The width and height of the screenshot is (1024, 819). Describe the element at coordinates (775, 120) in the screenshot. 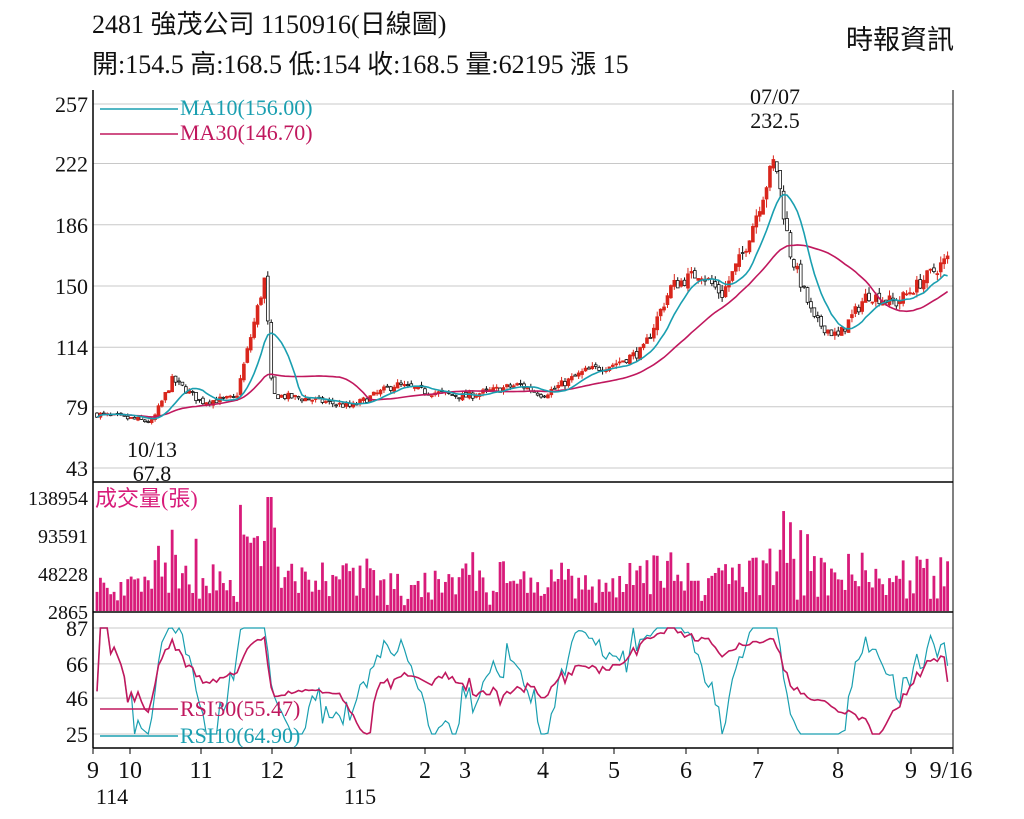

I see `high-value-label: 232.5` at that location.